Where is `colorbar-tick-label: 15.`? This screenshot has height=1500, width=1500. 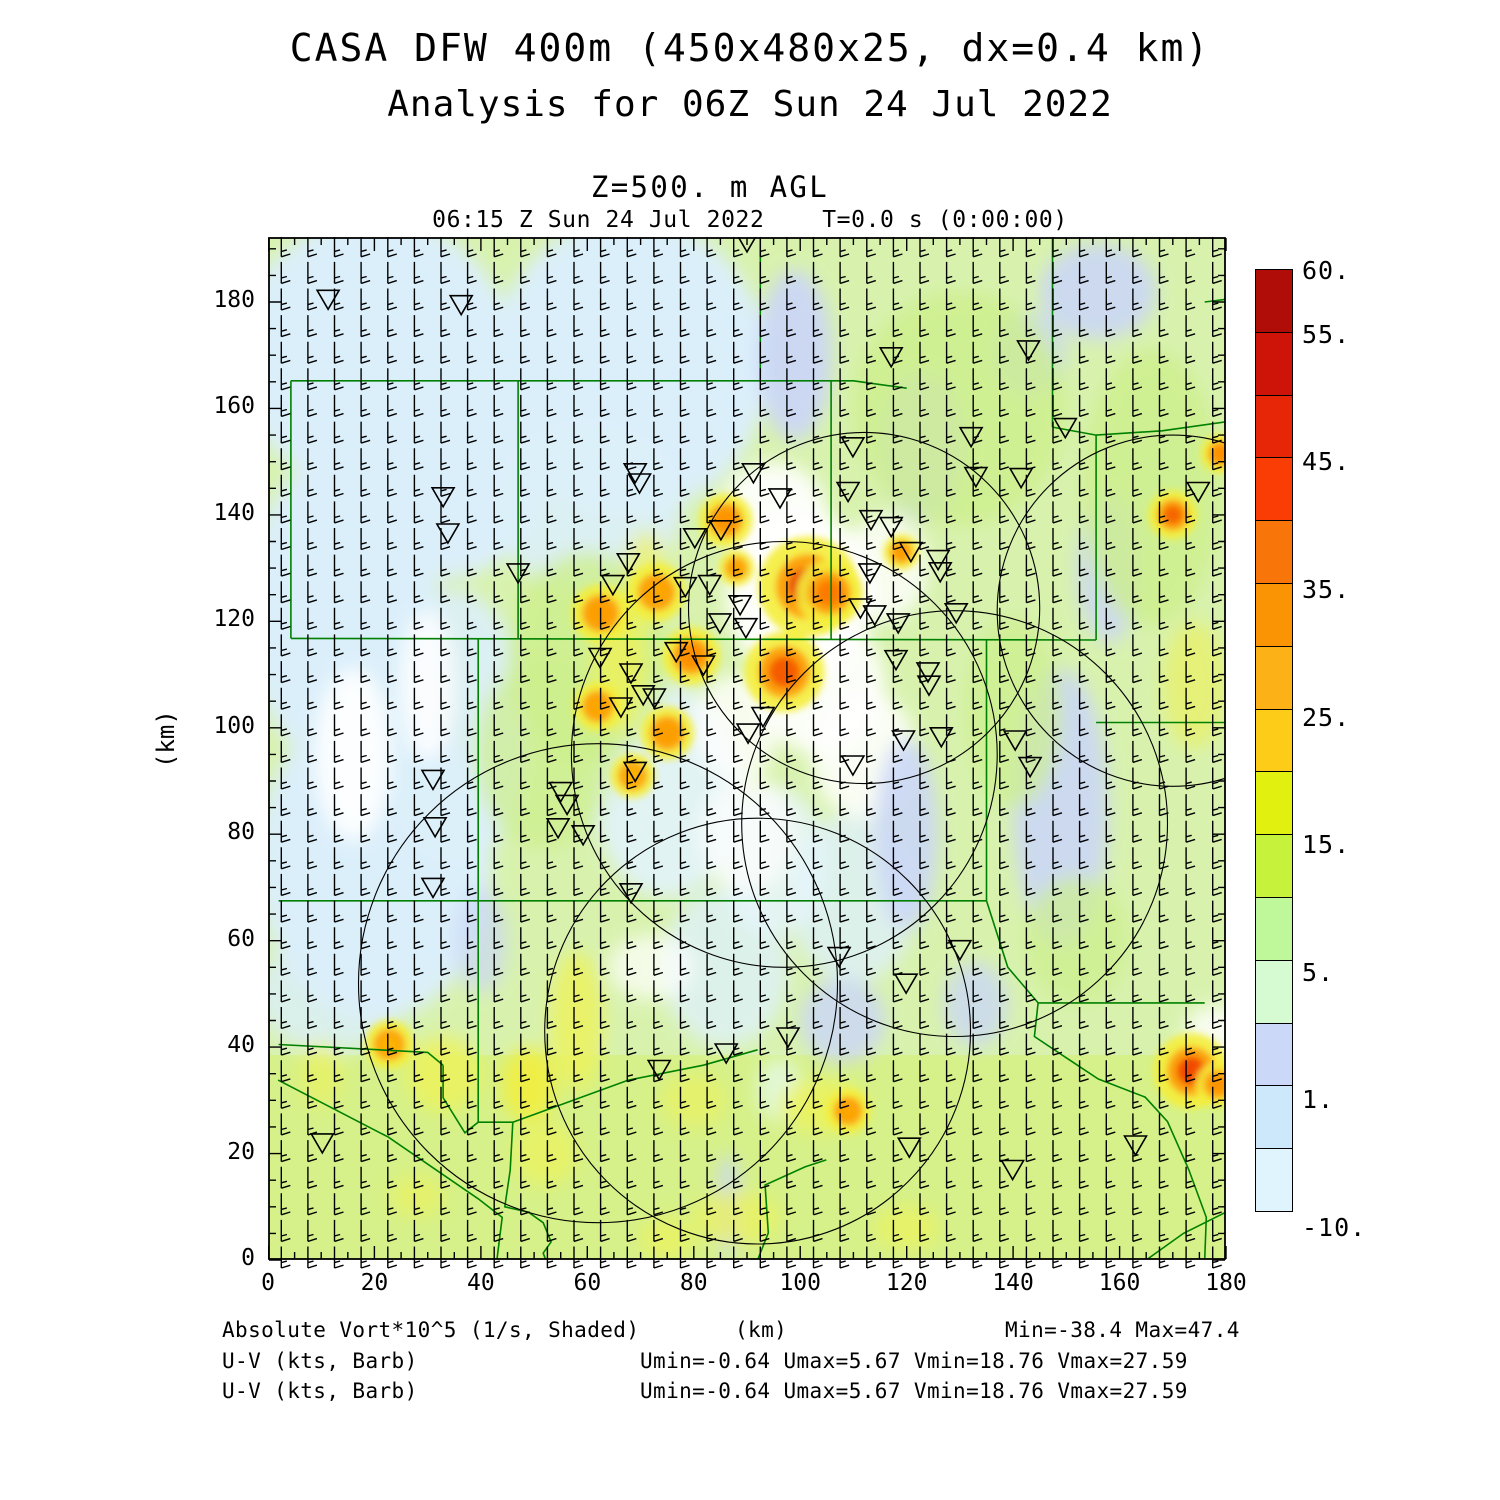
colorbar-tick-label: 15. is located at coordinates (1326, 845).